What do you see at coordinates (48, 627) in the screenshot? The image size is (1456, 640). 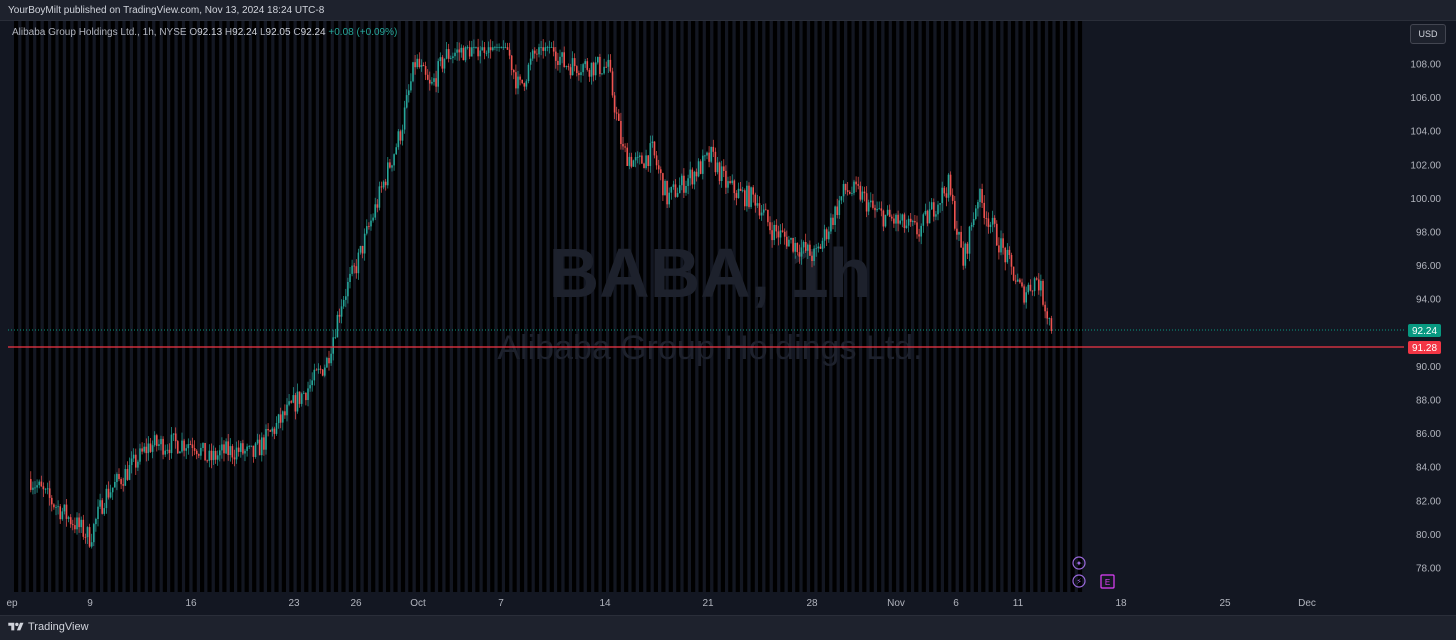 I see `tradingview-brand: TradingView` at bounding box center [48, 627].